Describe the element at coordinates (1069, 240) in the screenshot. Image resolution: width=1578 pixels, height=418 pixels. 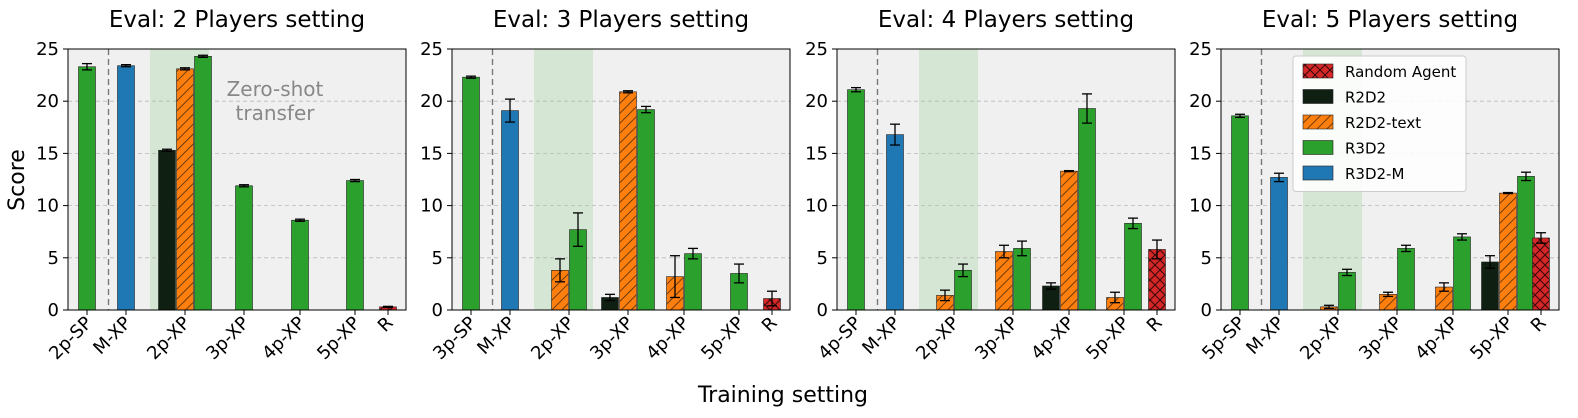
I see `bar-r2d2-text-4p-xp` at that location.